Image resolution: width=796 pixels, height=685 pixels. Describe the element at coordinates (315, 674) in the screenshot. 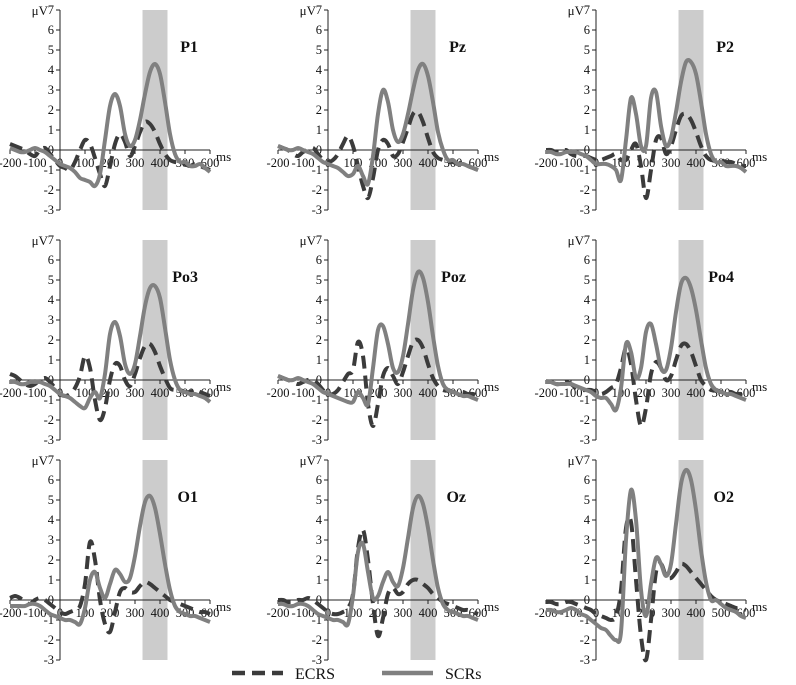

I see `legend-ecrs-label: ECRS` at that location.